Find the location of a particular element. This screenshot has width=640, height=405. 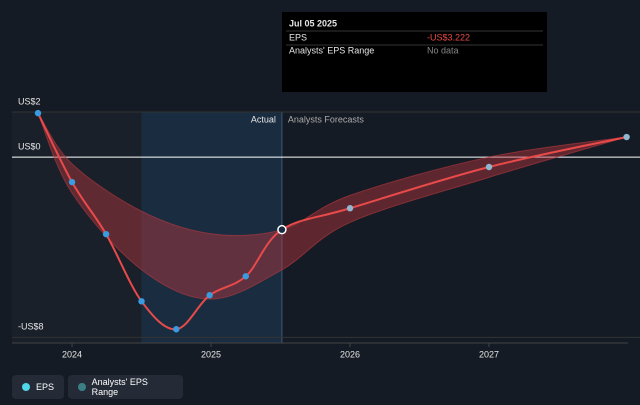

forecast-label: Analysts Forecasts is located at coordinates (326, 119).